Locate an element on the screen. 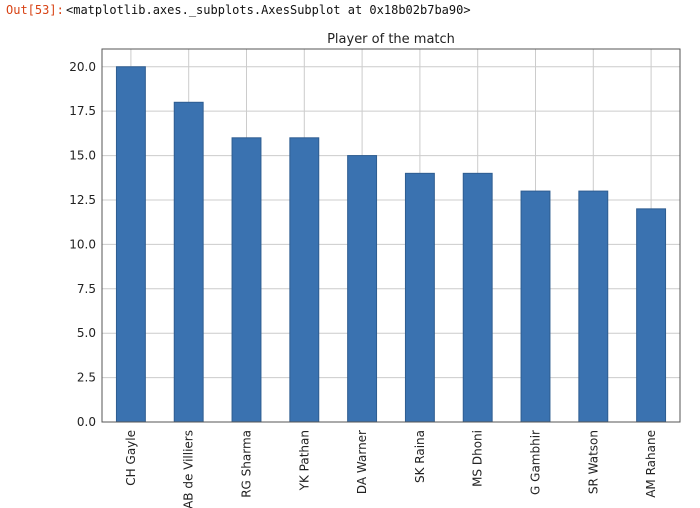 This screenshot has width=700, height=508. y-tick-label: 5.0 is located at coordinates (86, 333).